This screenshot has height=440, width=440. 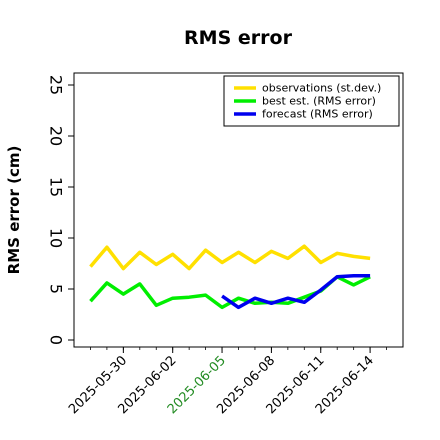 I want to click on legend-label: forecast (RMS error), so click(x=317, y=114).